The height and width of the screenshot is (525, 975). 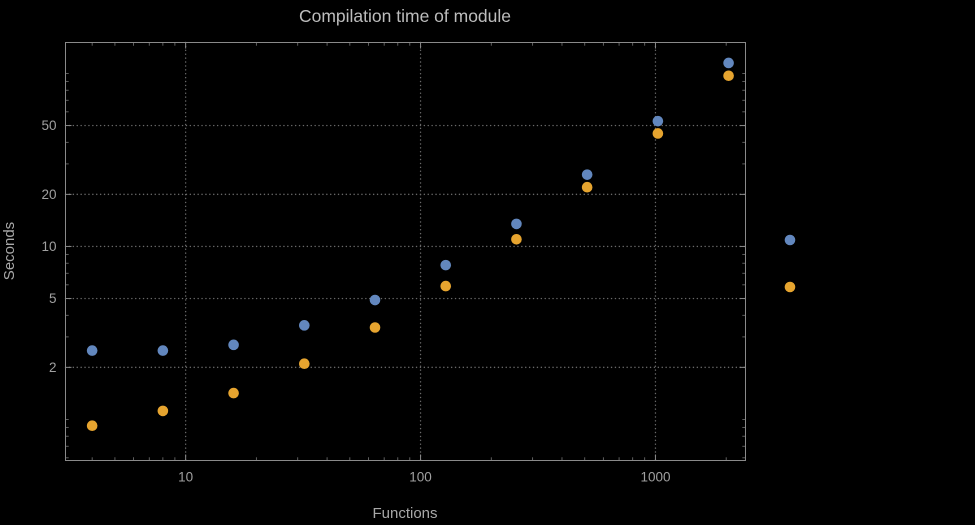 I want to click on legend-marker-blue, so click(x=790, y=240).